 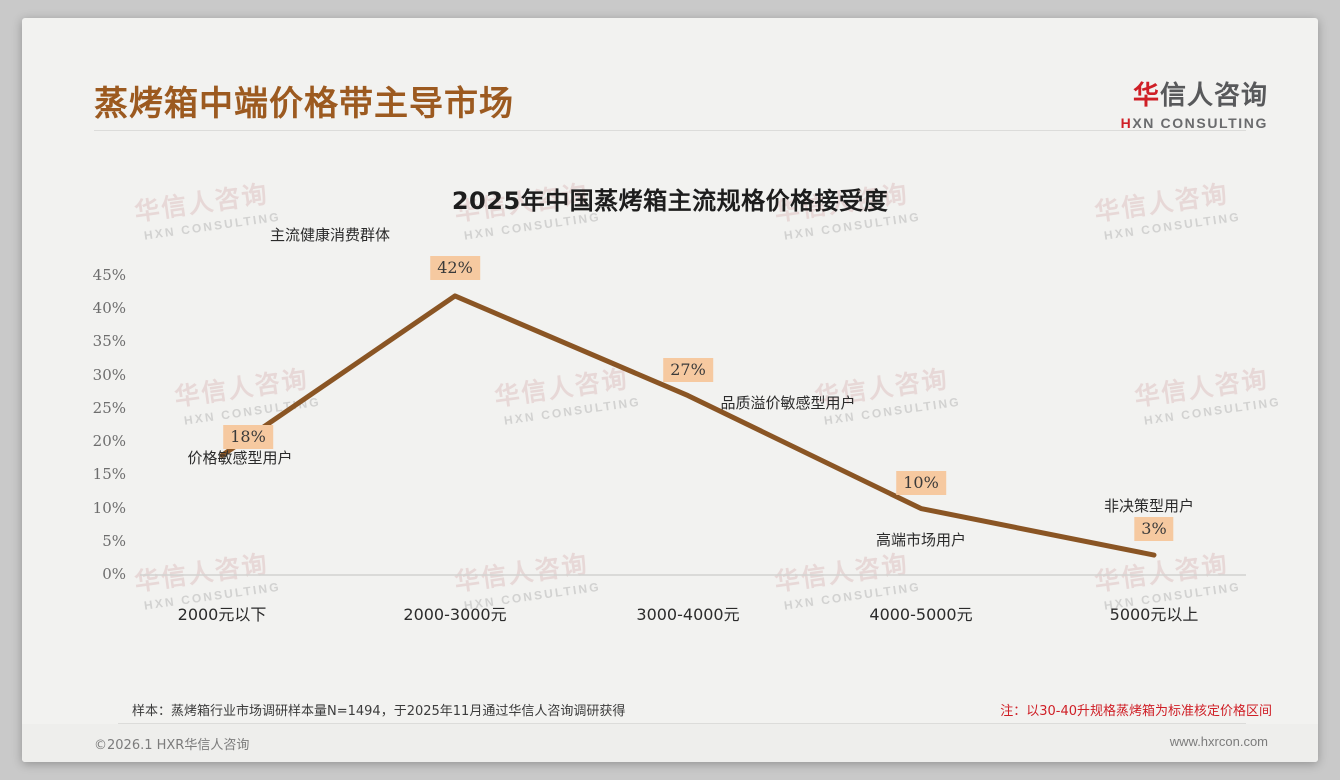 I want to click on data-point-annotation: 价格敏感型用户, so click(x=240, y=458).